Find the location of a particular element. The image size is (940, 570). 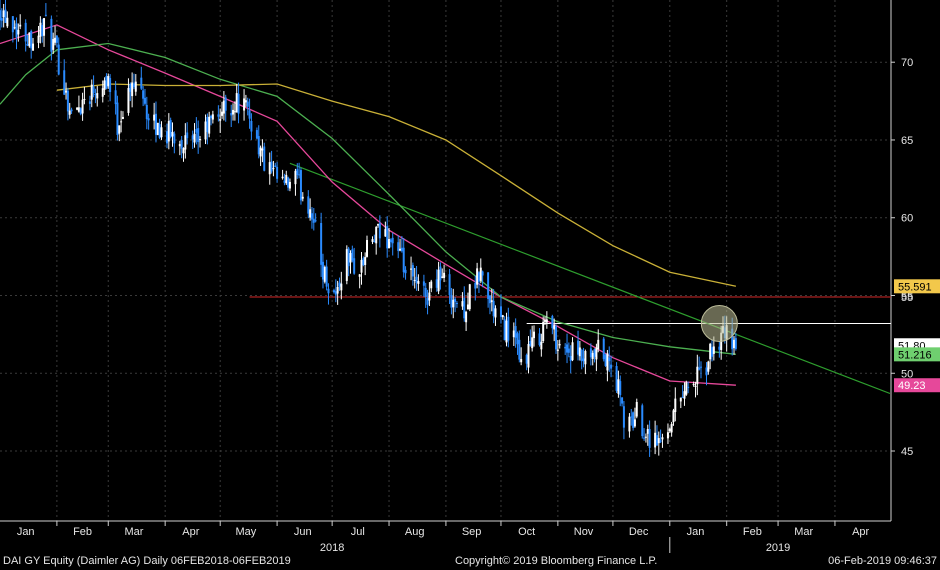

level-label: 55 is located at coordinates (907, 298).